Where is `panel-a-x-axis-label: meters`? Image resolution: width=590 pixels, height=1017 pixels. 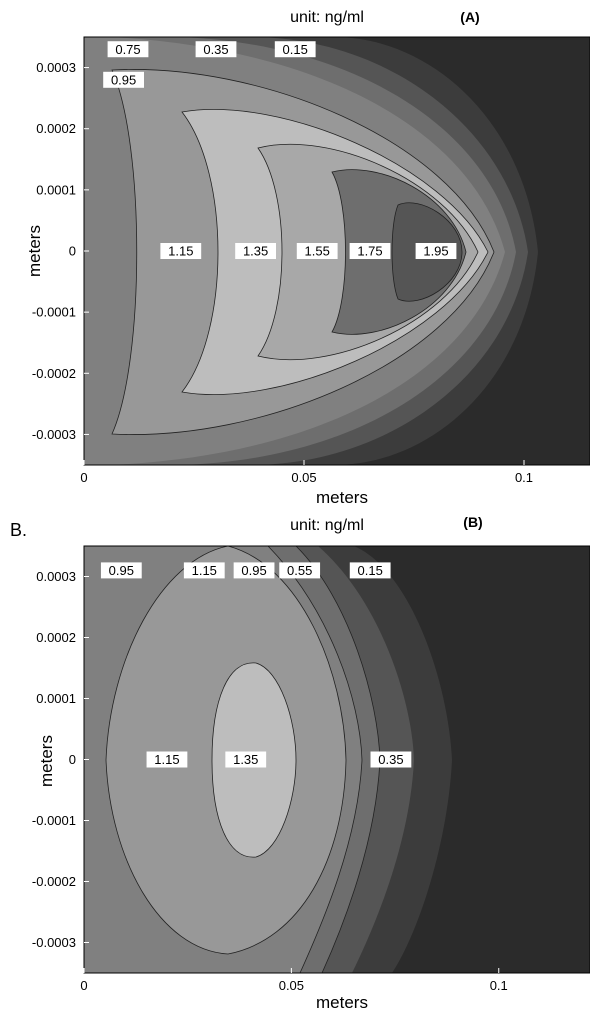
panel-a-x-axis-label: meters is located at coordinates (342, 497).